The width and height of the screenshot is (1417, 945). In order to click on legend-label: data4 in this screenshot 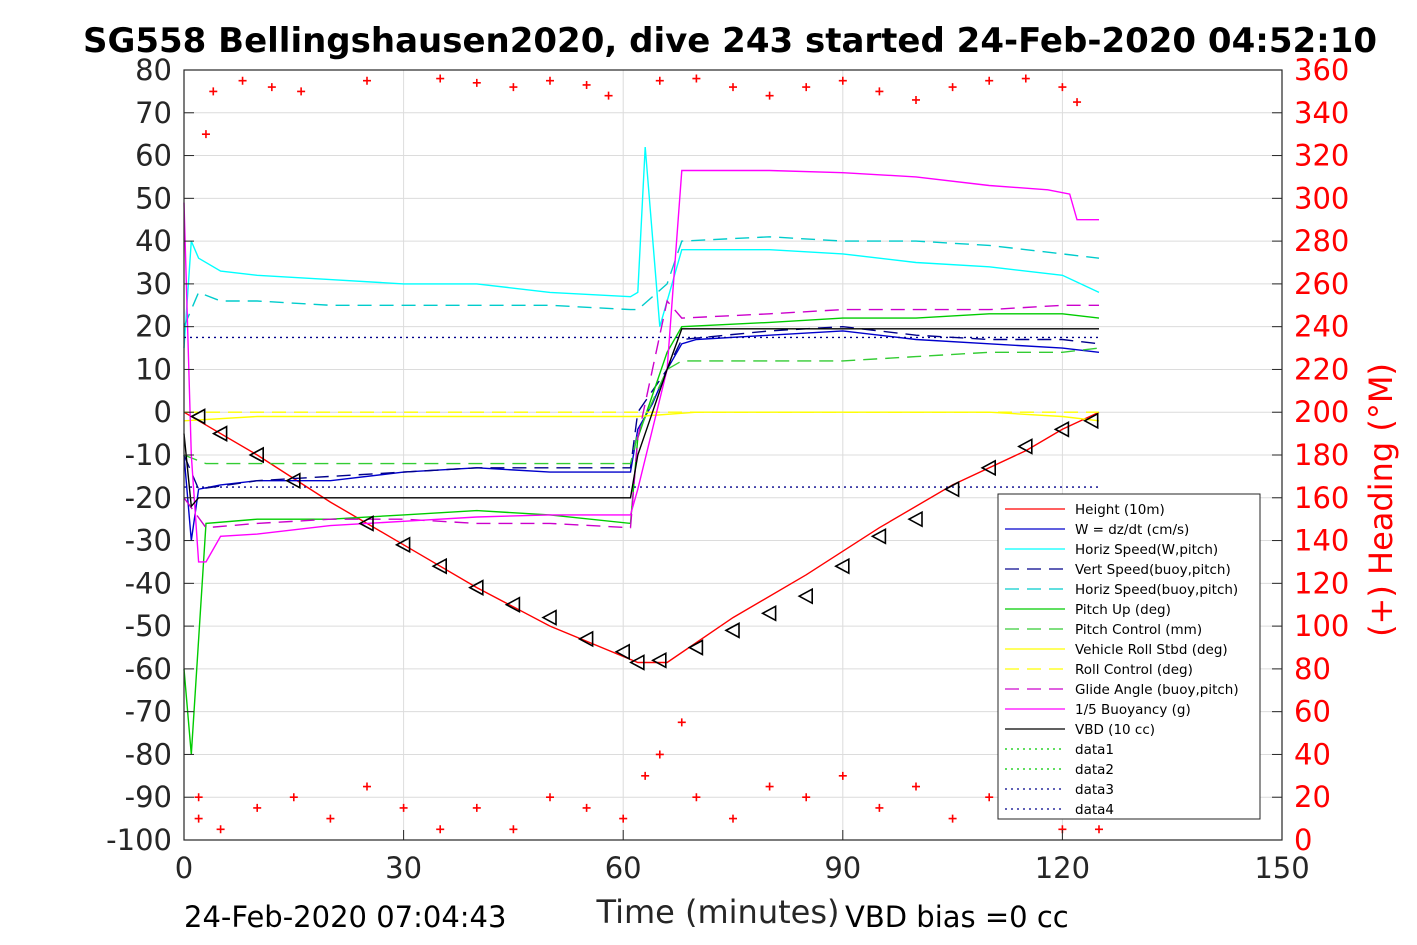, I will do `click(1094, 810)`.